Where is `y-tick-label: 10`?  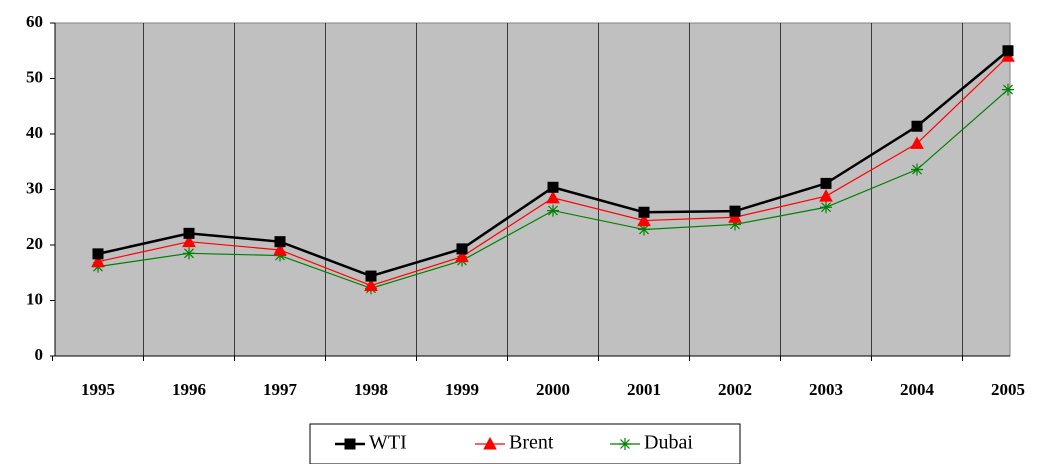 y-tick-label: 10 is located at coordinates (34, 298).